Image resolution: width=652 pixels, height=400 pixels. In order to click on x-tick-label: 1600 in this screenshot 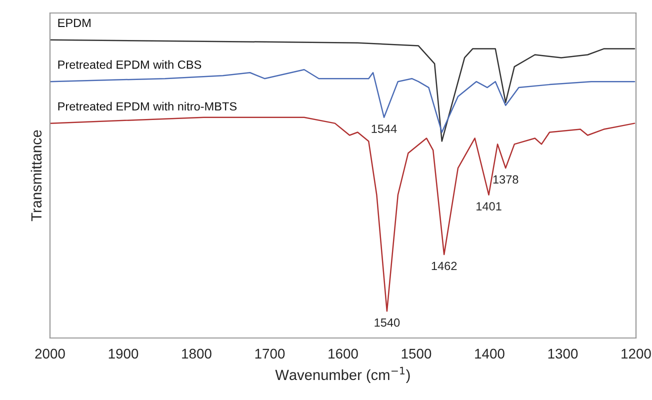, I will do `click(343, 353)`.